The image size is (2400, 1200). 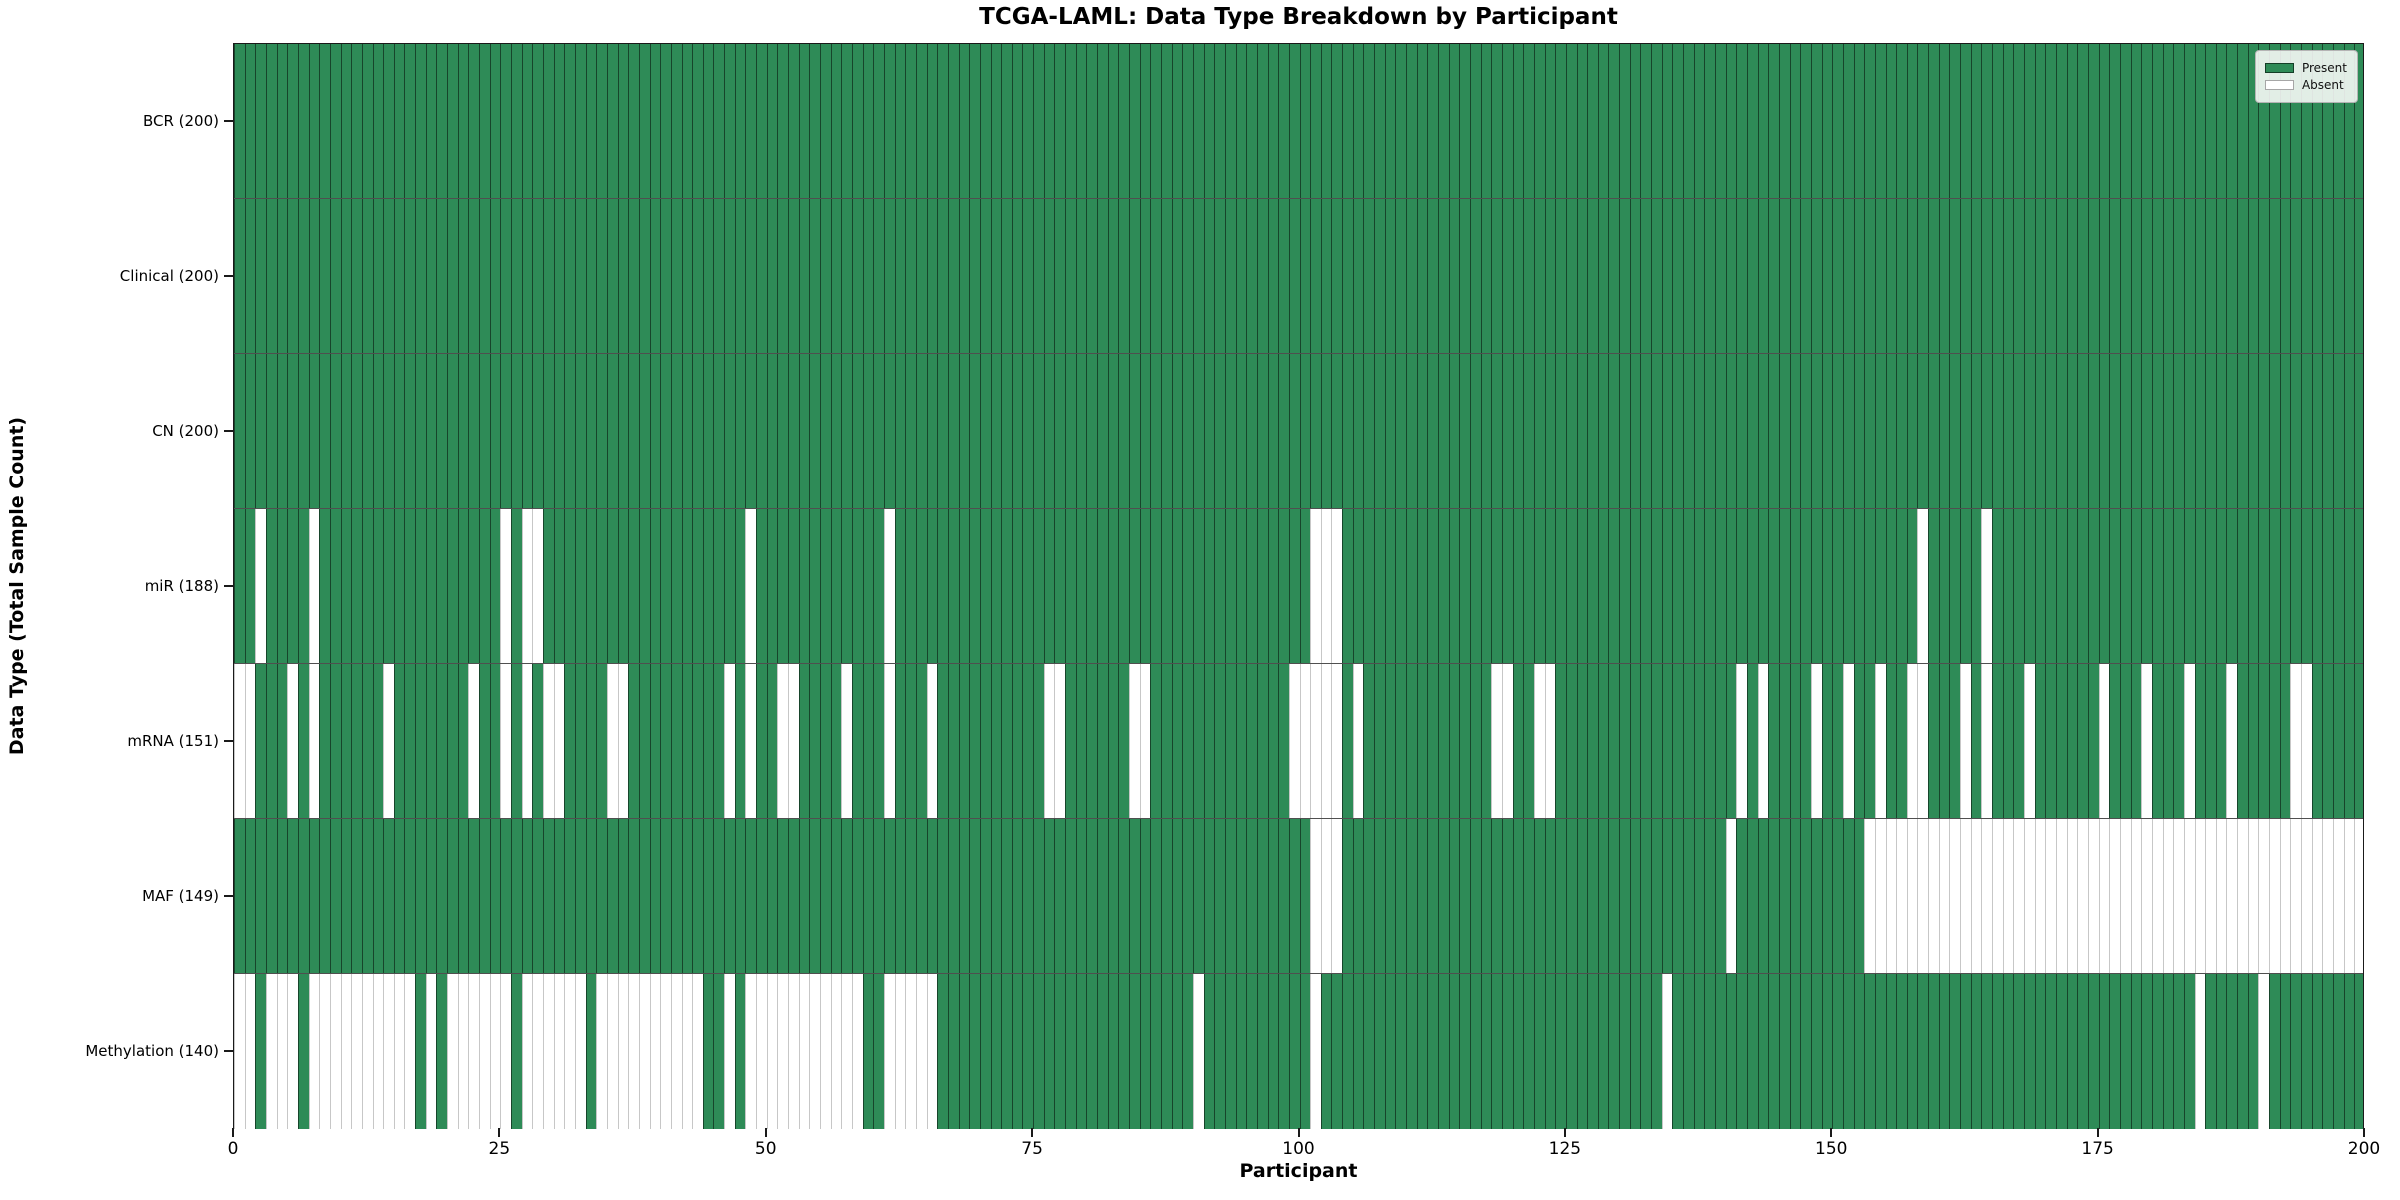 I want to click on y-tick-mark, so click(x=228, y=895).